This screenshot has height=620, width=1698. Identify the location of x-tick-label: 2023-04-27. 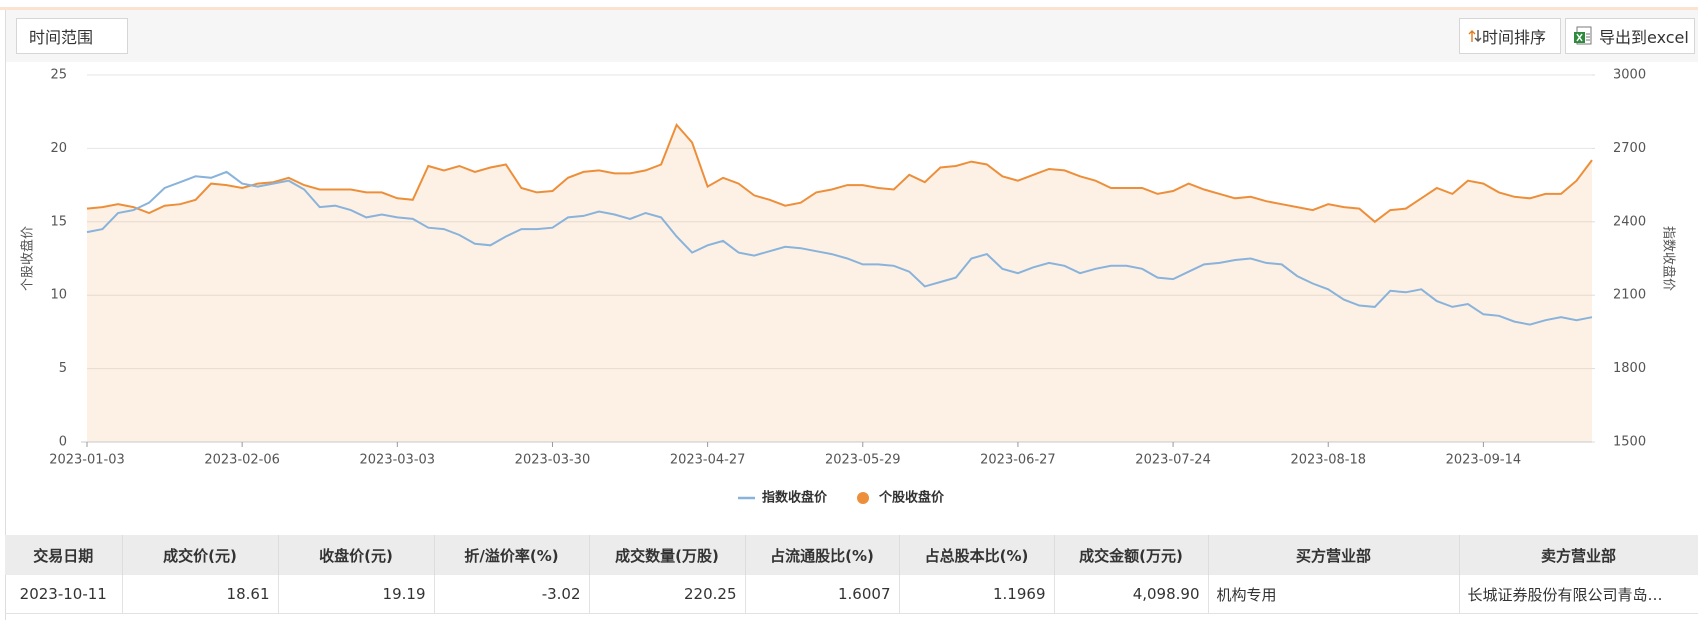
(708, 460).